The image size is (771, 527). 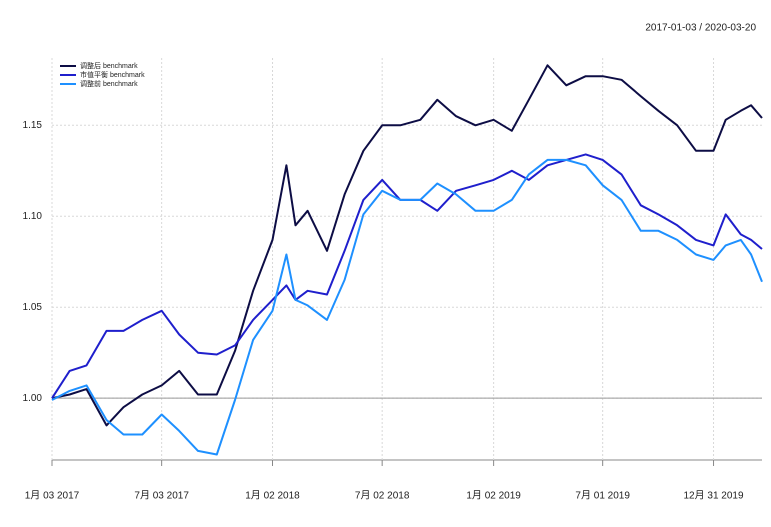 What do you see at coordinates (33, 216) in the screenshot?
I see `y-tick-label: 1.10` at bounding box center [33, 216].